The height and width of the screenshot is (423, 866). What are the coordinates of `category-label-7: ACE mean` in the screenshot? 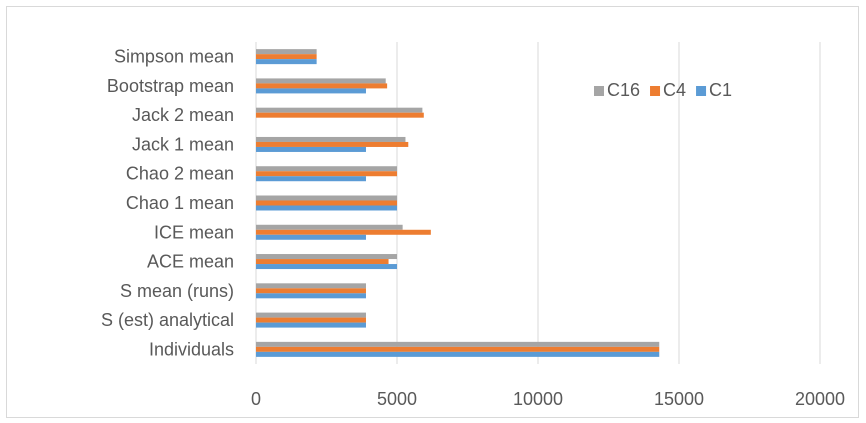 It's located at (190, 262).